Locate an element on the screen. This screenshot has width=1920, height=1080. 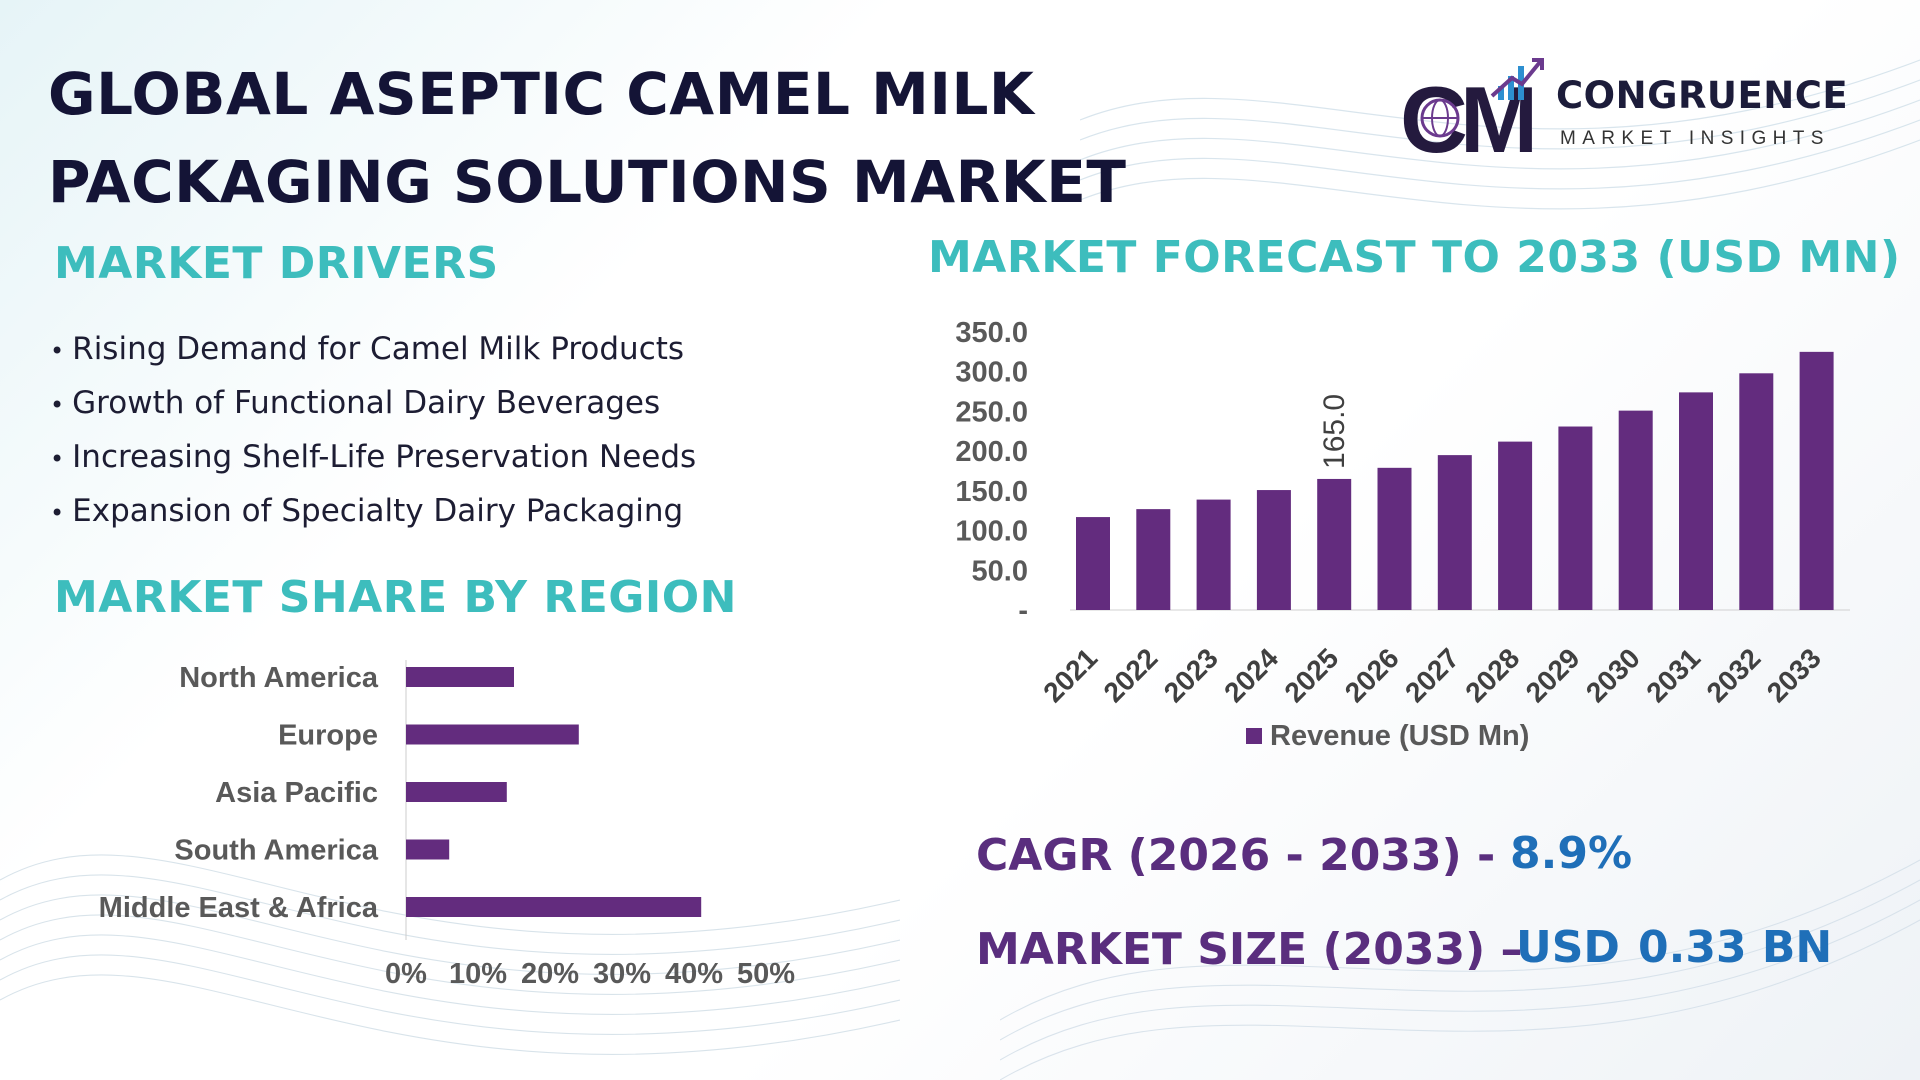
cagr-label: CAGR (2026 - 2033) - is located at coordinates (1236, 855).